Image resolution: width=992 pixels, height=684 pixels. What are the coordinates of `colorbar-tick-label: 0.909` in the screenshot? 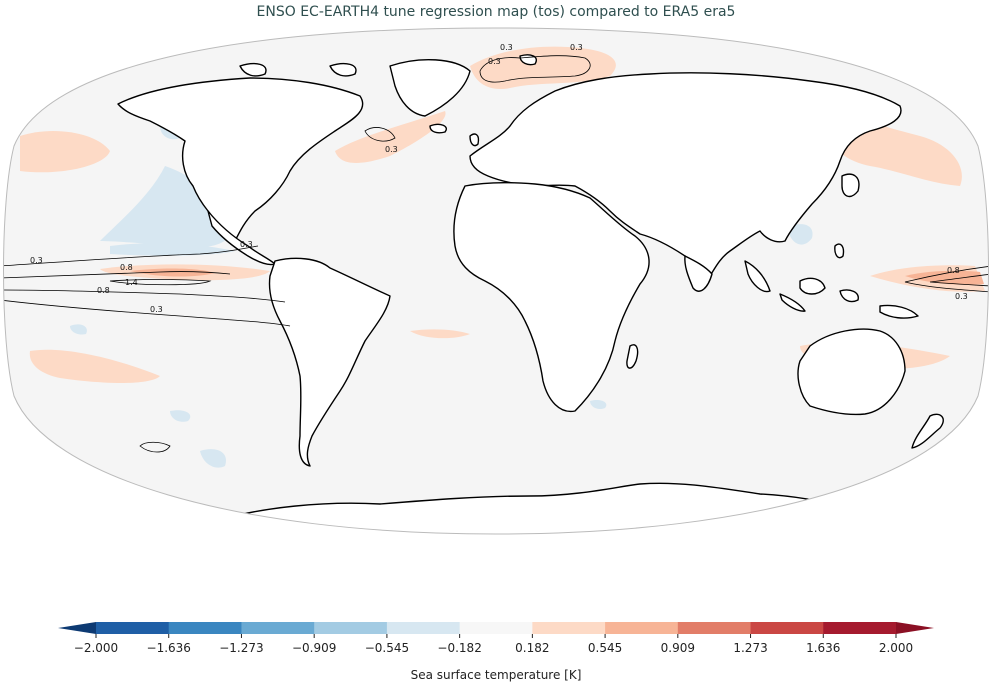 It's located at (678, 648).